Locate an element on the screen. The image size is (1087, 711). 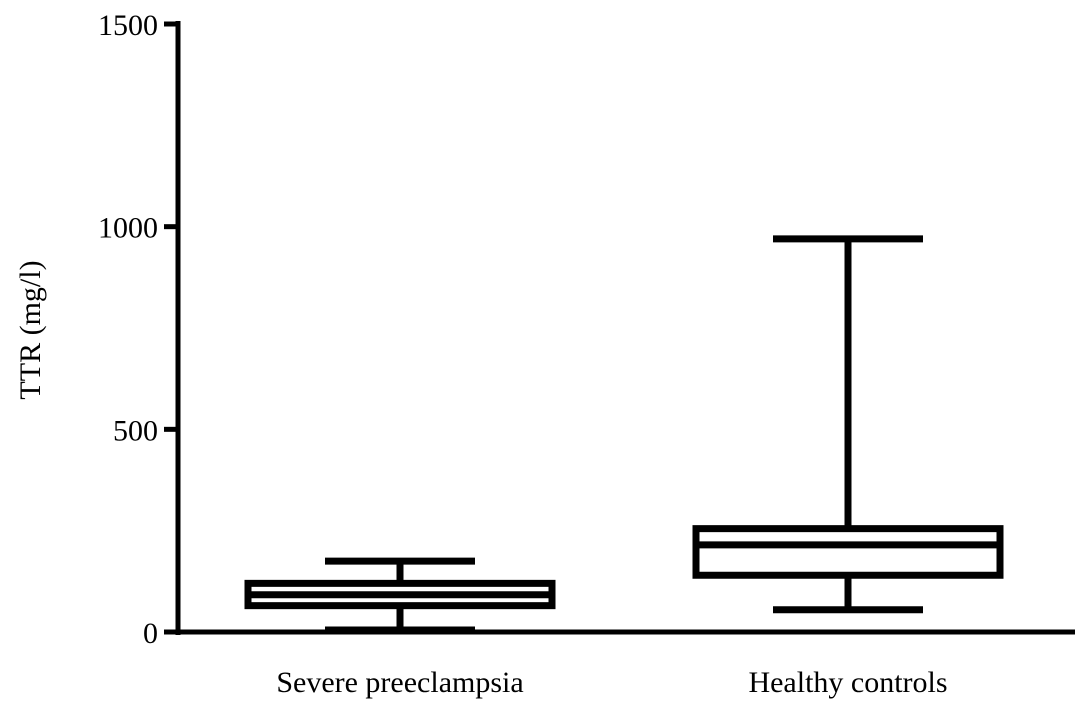
category-label-1: Severe preeclampsia is located at coordinates (399, 682).